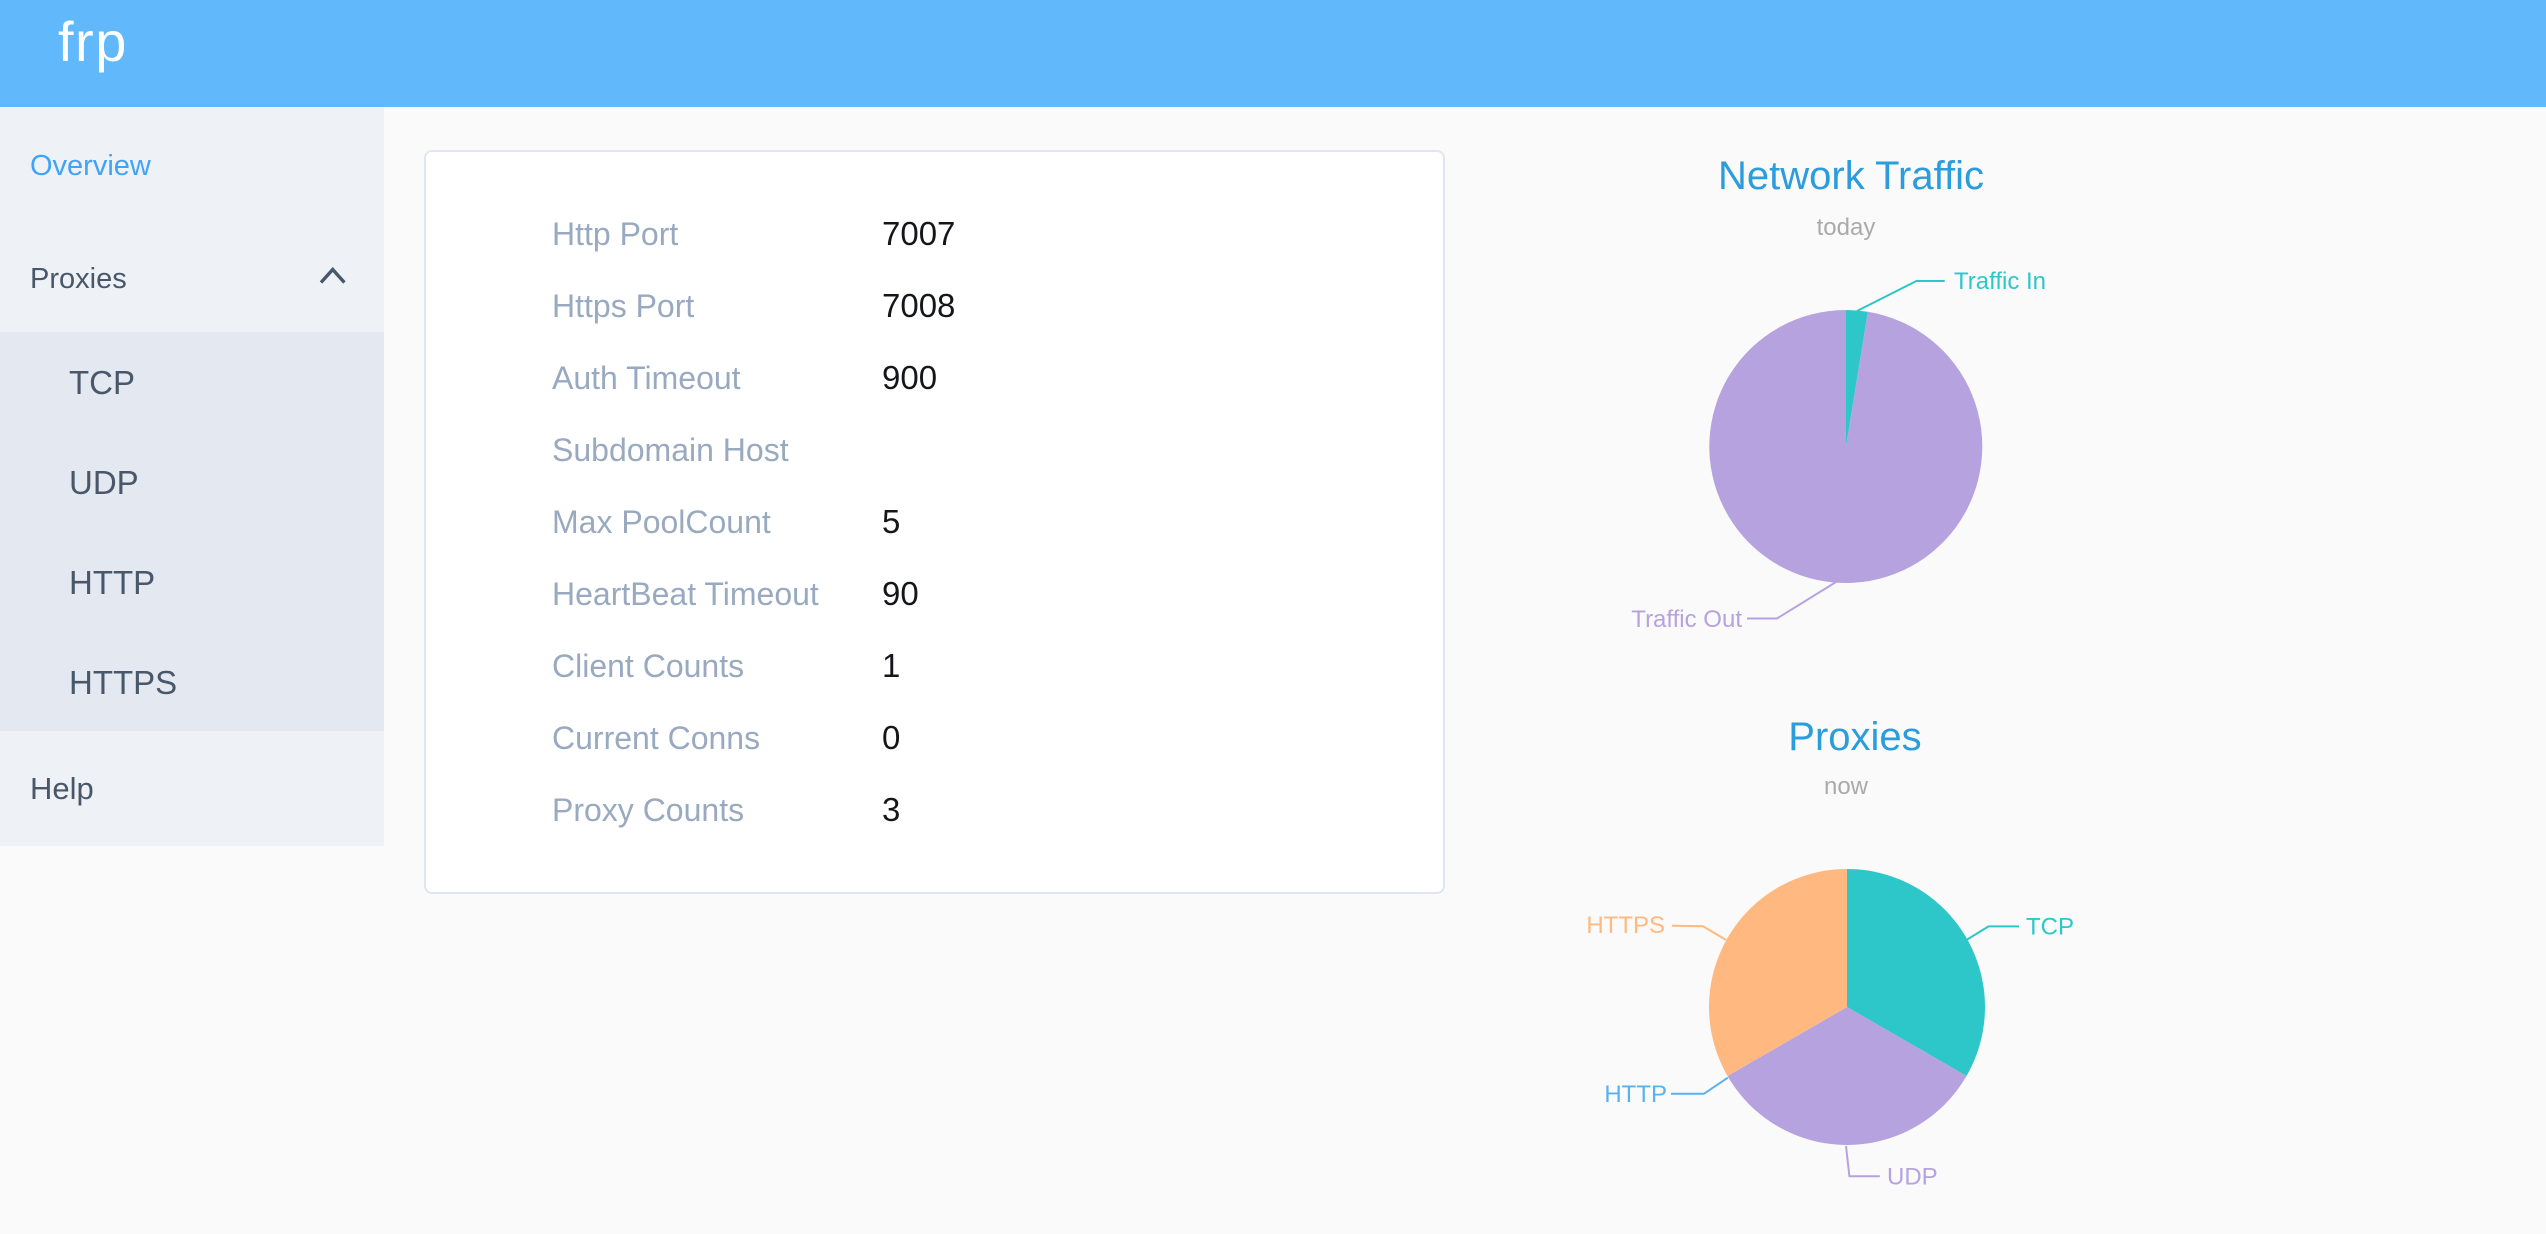 The image size is (2546, 1234). I want to click on svg-text: UDP, so click(1912, 1176).